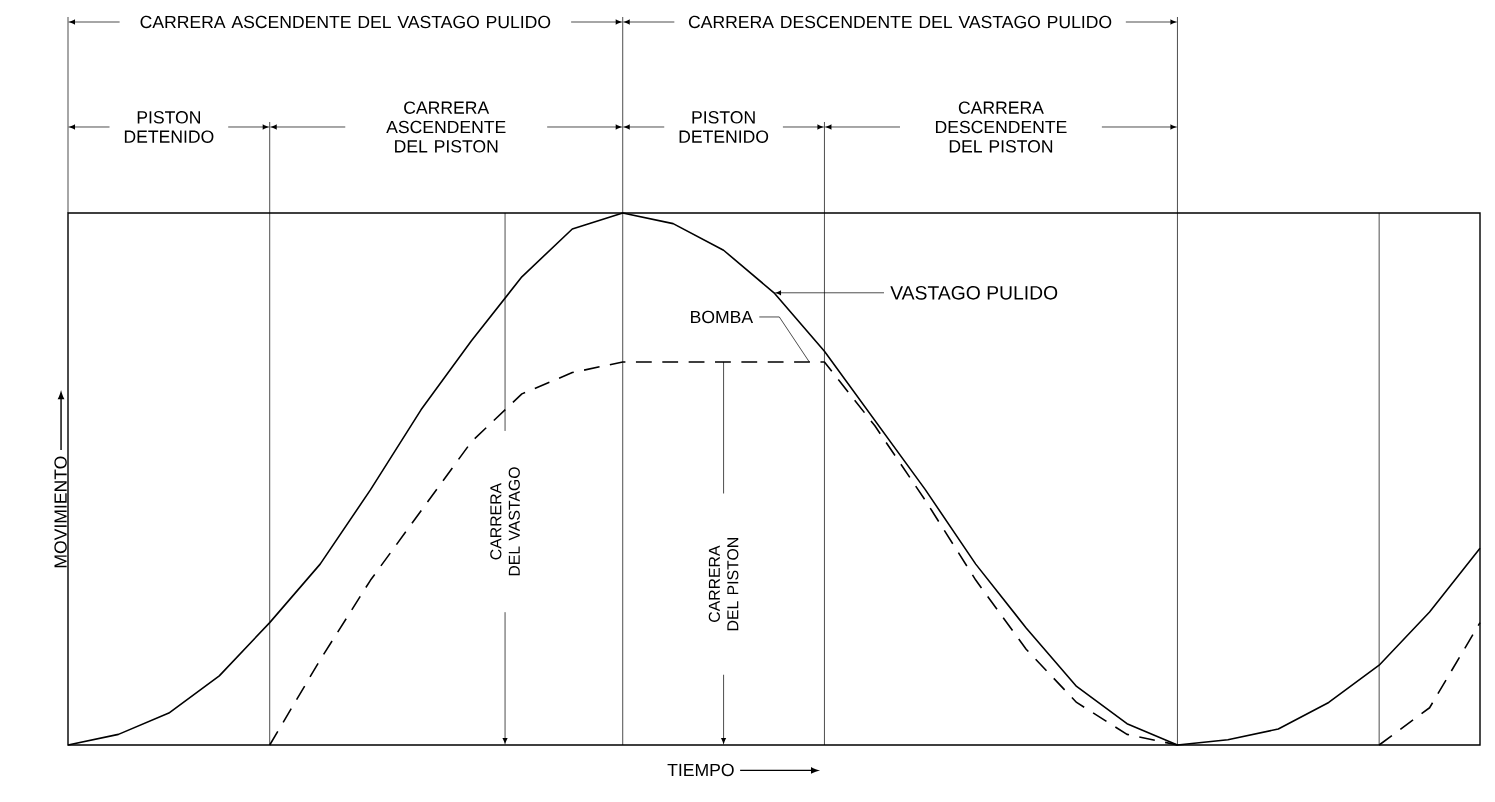 This screenshot has width=1495, height=802. Describe the element at coordinates (60, 512) in the screenshot. I see `y-axis-title: MOVIMIENTO` at that location.